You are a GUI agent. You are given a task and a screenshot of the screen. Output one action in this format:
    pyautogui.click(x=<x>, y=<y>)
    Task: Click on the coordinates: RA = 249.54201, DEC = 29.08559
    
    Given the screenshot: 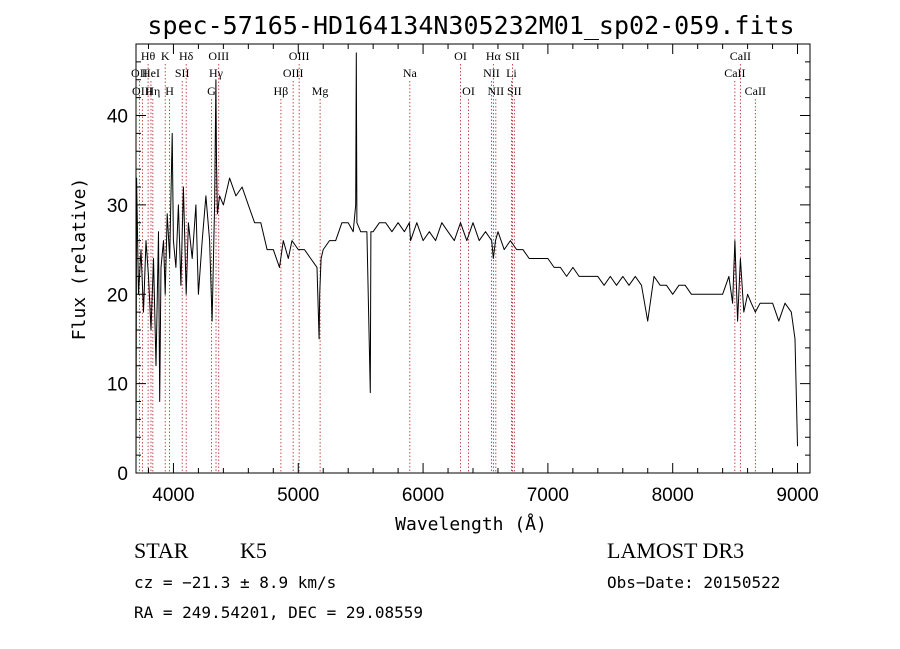 What is the action you would take?
    pyautogui.click(x=278, y=612)
    